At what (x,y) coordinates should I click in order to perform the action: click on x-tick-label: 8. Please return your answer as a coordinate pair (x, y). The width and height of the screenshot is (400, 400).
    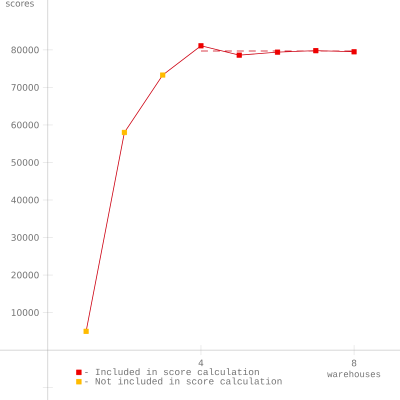
    Looking at the image, I should click on (354, 363).